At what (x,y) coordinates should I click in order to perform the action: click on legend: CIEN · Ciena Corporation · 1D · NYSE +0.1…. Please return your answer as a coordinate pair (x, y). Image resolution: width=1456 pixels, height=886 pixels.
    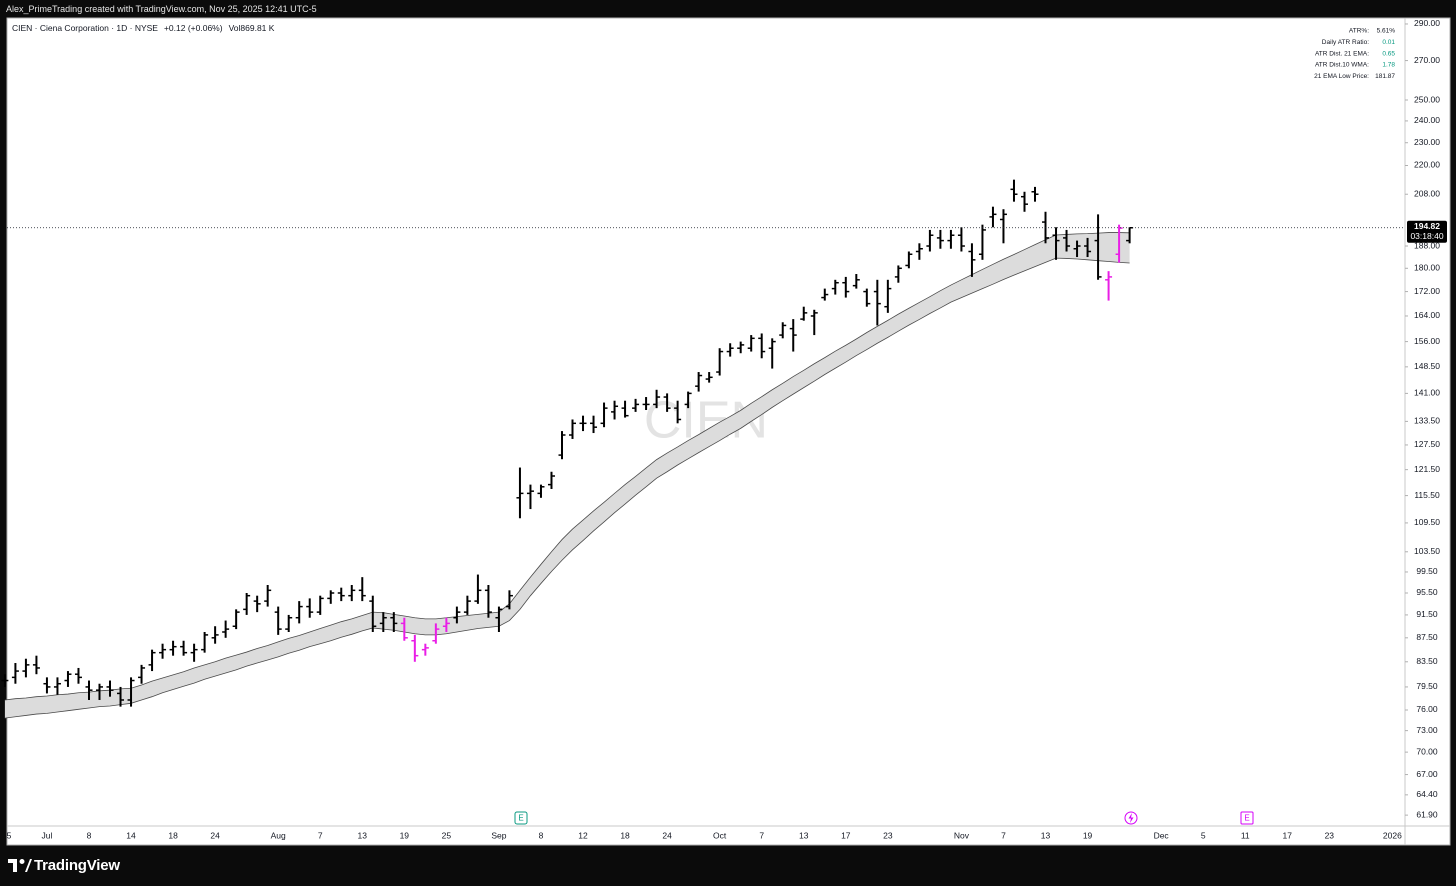
    Looking at the image, I should click on (146, 28).